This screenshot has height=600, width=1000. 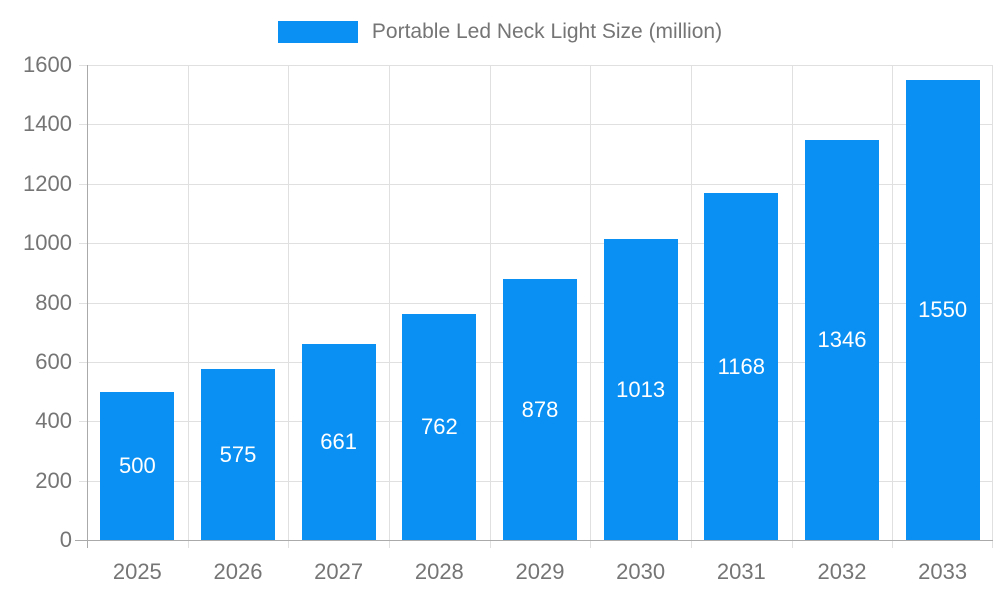 What do you see at coordinates (842, 571) in the screenshot?
I see `x-axis-label: 2032` at bounding box center [842, 571].